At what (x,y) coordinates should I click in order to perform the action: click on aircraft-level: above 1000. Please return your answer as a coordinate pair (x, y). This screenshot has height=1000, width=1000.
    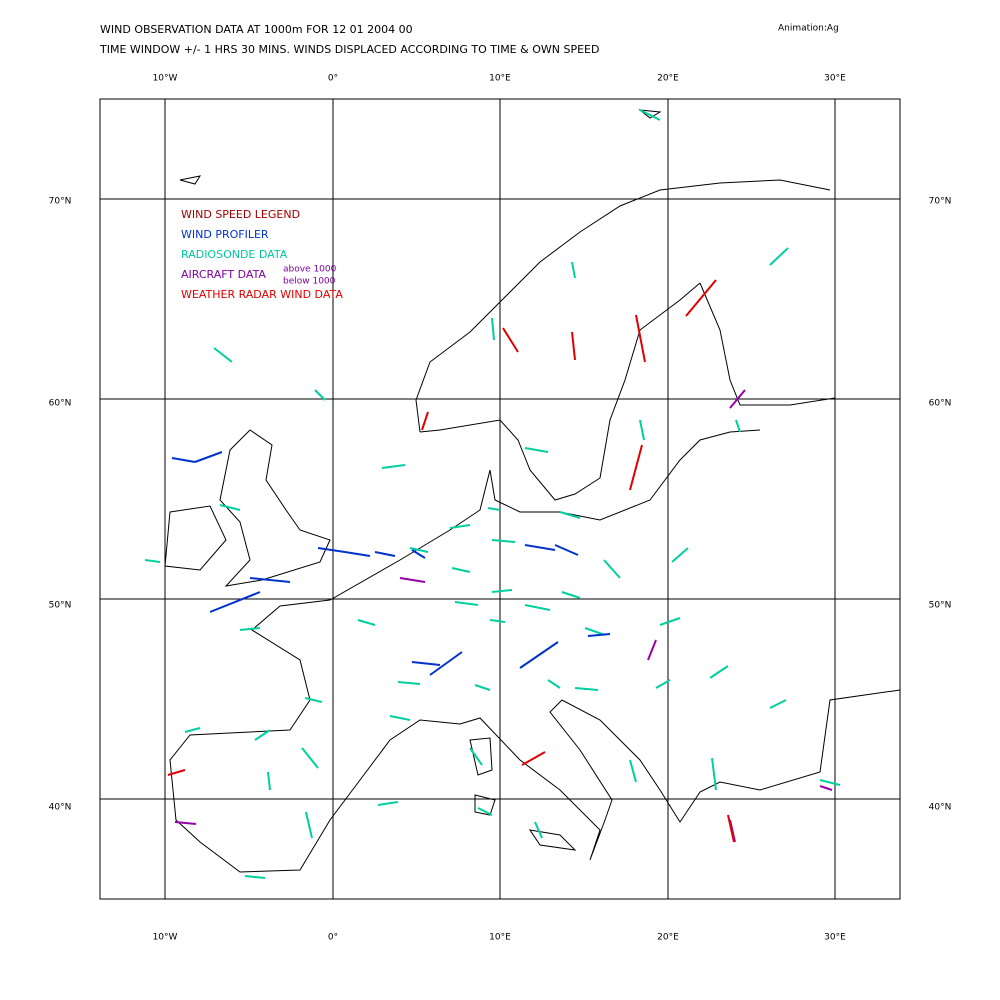
    Looking at the image, I should click on (310, 270).